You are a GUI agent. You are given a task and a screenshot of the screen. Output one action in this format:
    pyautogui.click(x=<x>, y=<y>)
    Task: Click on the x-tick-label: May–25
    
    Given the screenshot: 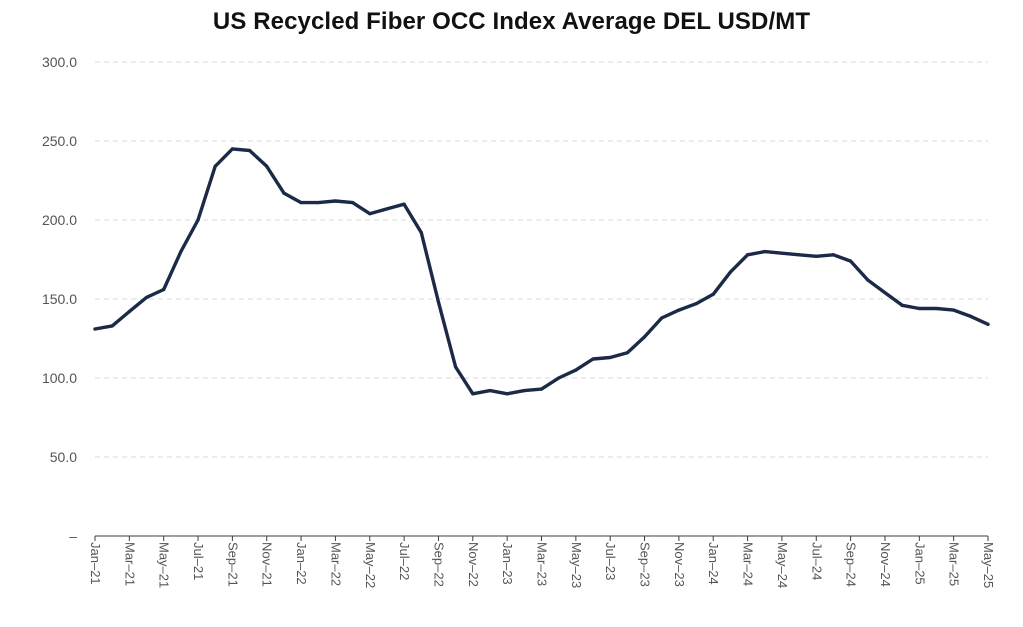 What is the action you would take?
    pyautogui.click(x=988, y=565)
    